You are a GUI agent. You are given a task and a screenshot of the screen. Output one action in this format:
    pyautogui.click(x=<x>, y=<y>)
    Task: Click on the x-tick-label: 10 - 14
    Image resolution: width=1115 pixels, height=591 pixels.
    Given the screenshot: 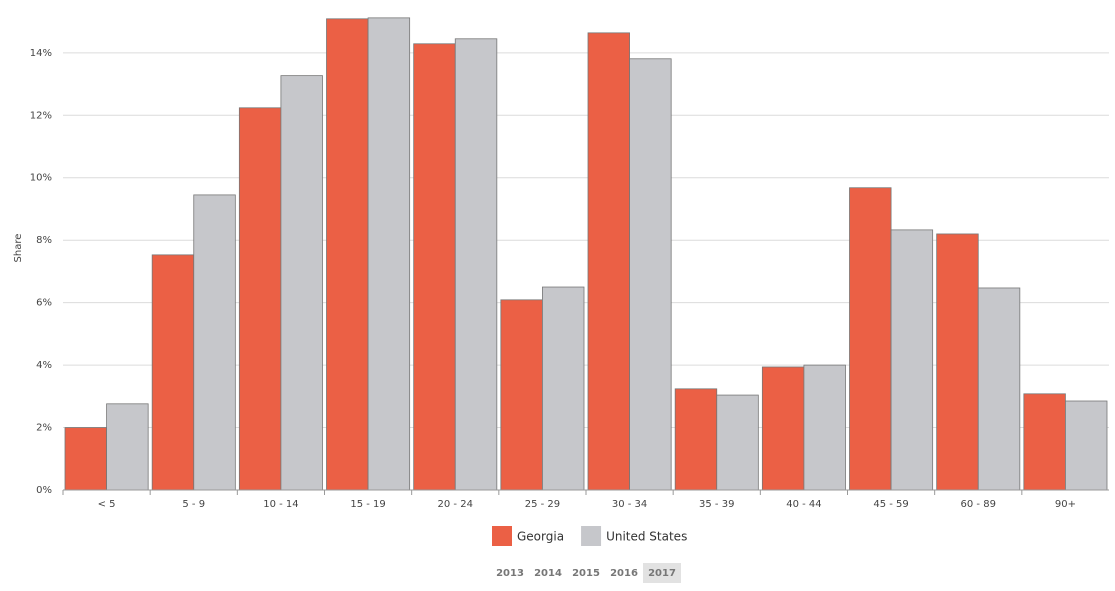 What is the action you would take?
    pyautogui.click(x=280, y=504)
    